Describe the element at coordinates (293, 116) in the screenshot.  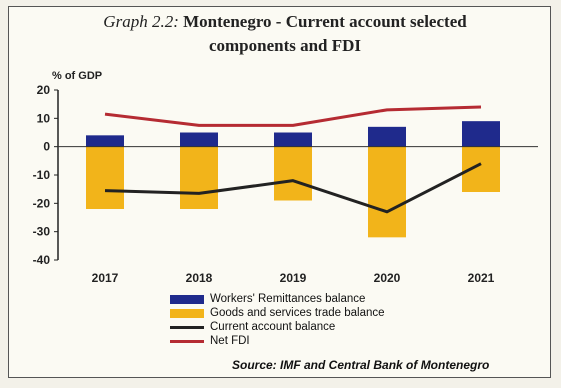
I see `line-net-fdi` at that location.